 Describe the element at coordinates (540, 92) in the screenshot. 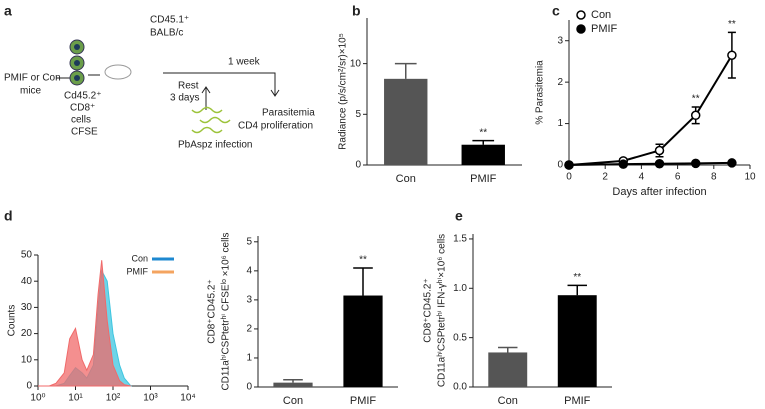

I see `y-axis-label: % Parasitemia` at that location.